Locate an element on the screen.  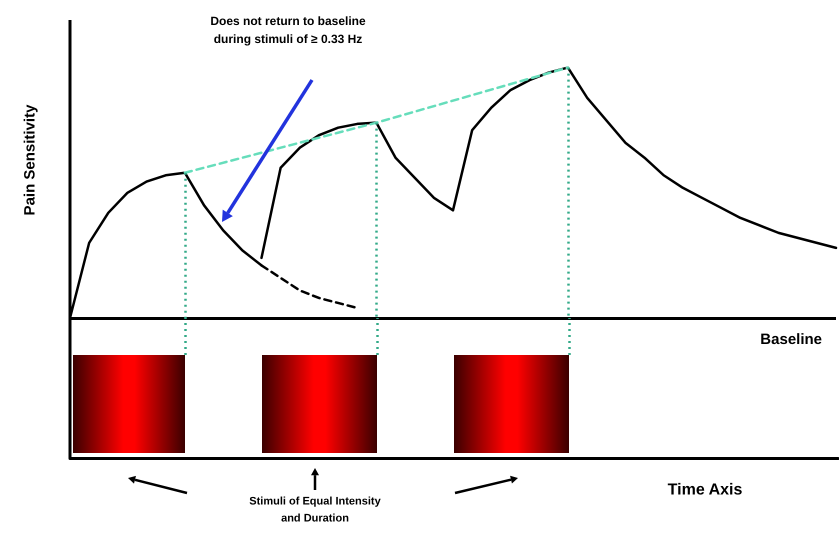
y-axis-title: Pain Sensitivity is located at coordinates (30, 160).